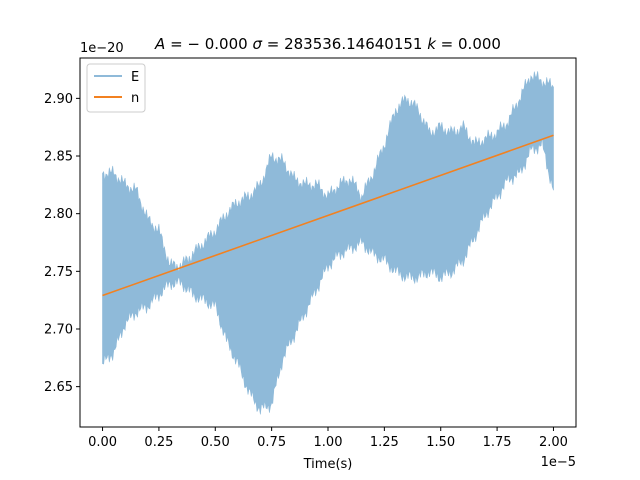 The width and height of the screenshot is (640, 480). Describe the element at coordinates (468, 44) in the screenshot. I see `title-part: = 0.000` at that location.